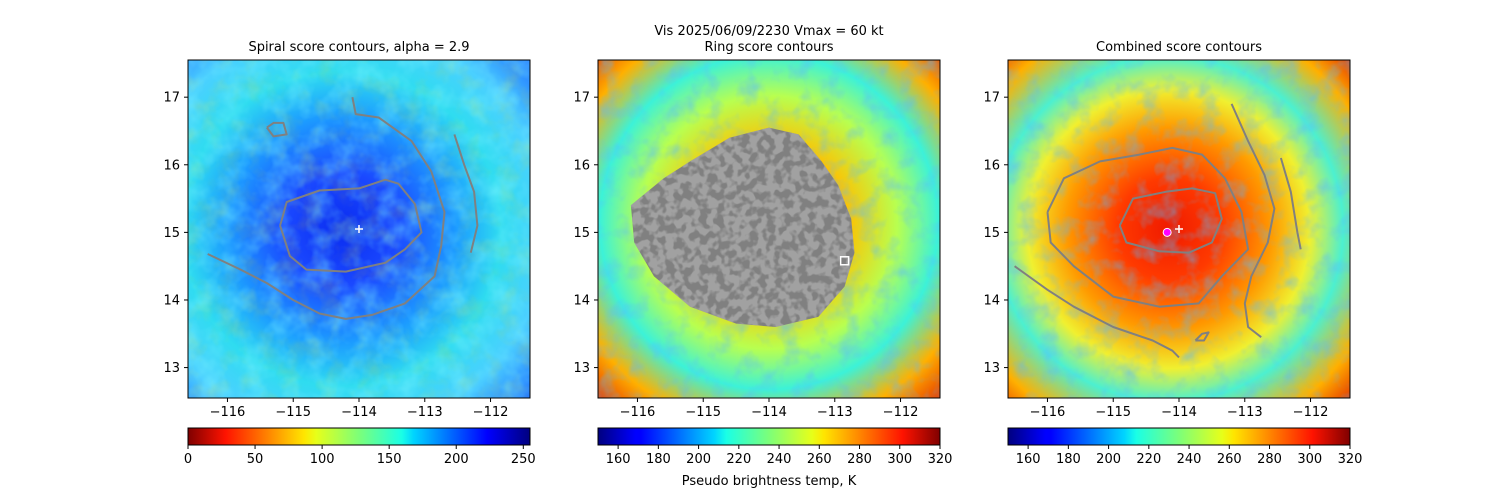 The width and height of the screenshot is (1500, 500). I want to click on panel-title: Spiral score contours, alpha = 2.9, so click(358, 47).